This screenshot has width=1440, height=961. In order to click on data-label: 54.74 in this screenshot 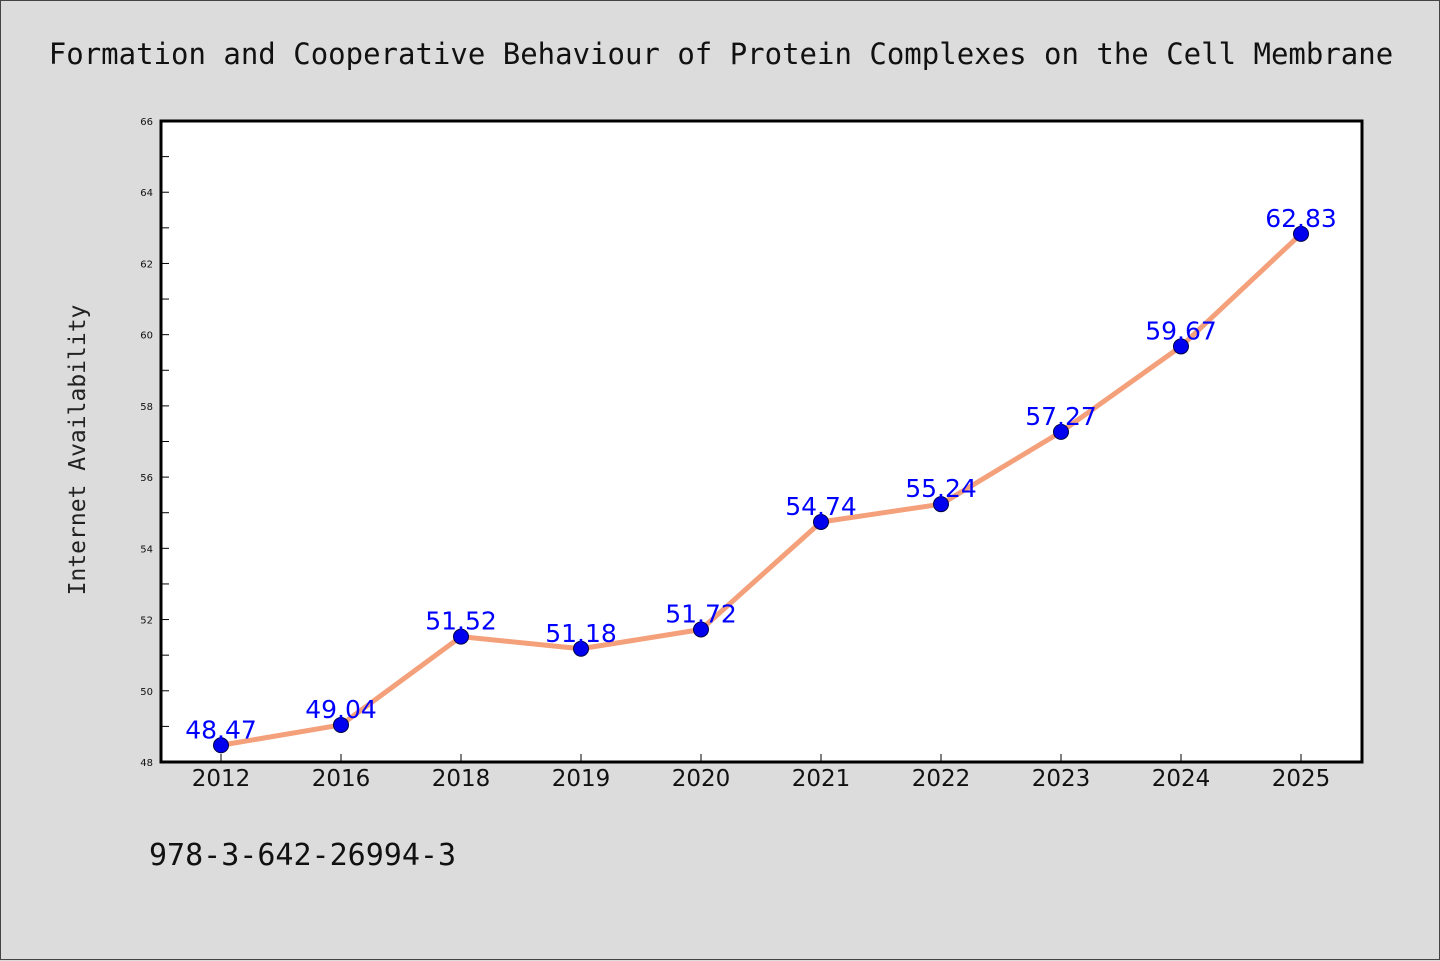, I will do `click(821, 506)`.